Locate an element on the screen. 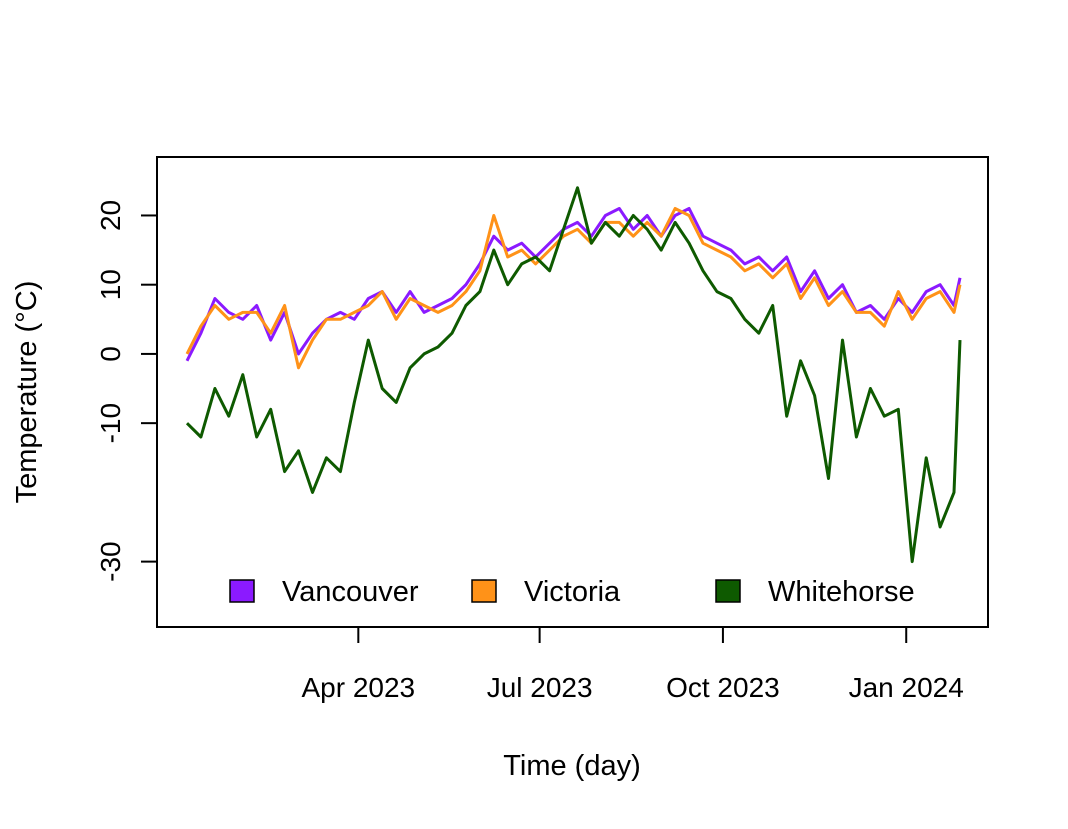 The height and width of the screenshot is (829, 1068). legend-label-vancouver: Vancouver is located at coordinates (350, 592).